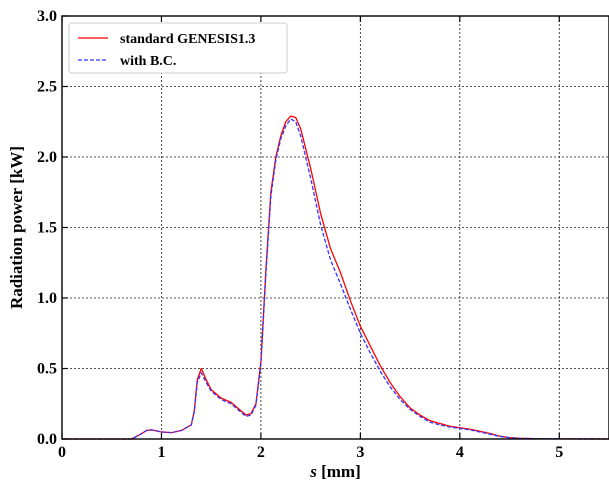  Describe the element at coordinates (47, 16) in the screenshot. I see `y-tick-label: 3.0` at that location.